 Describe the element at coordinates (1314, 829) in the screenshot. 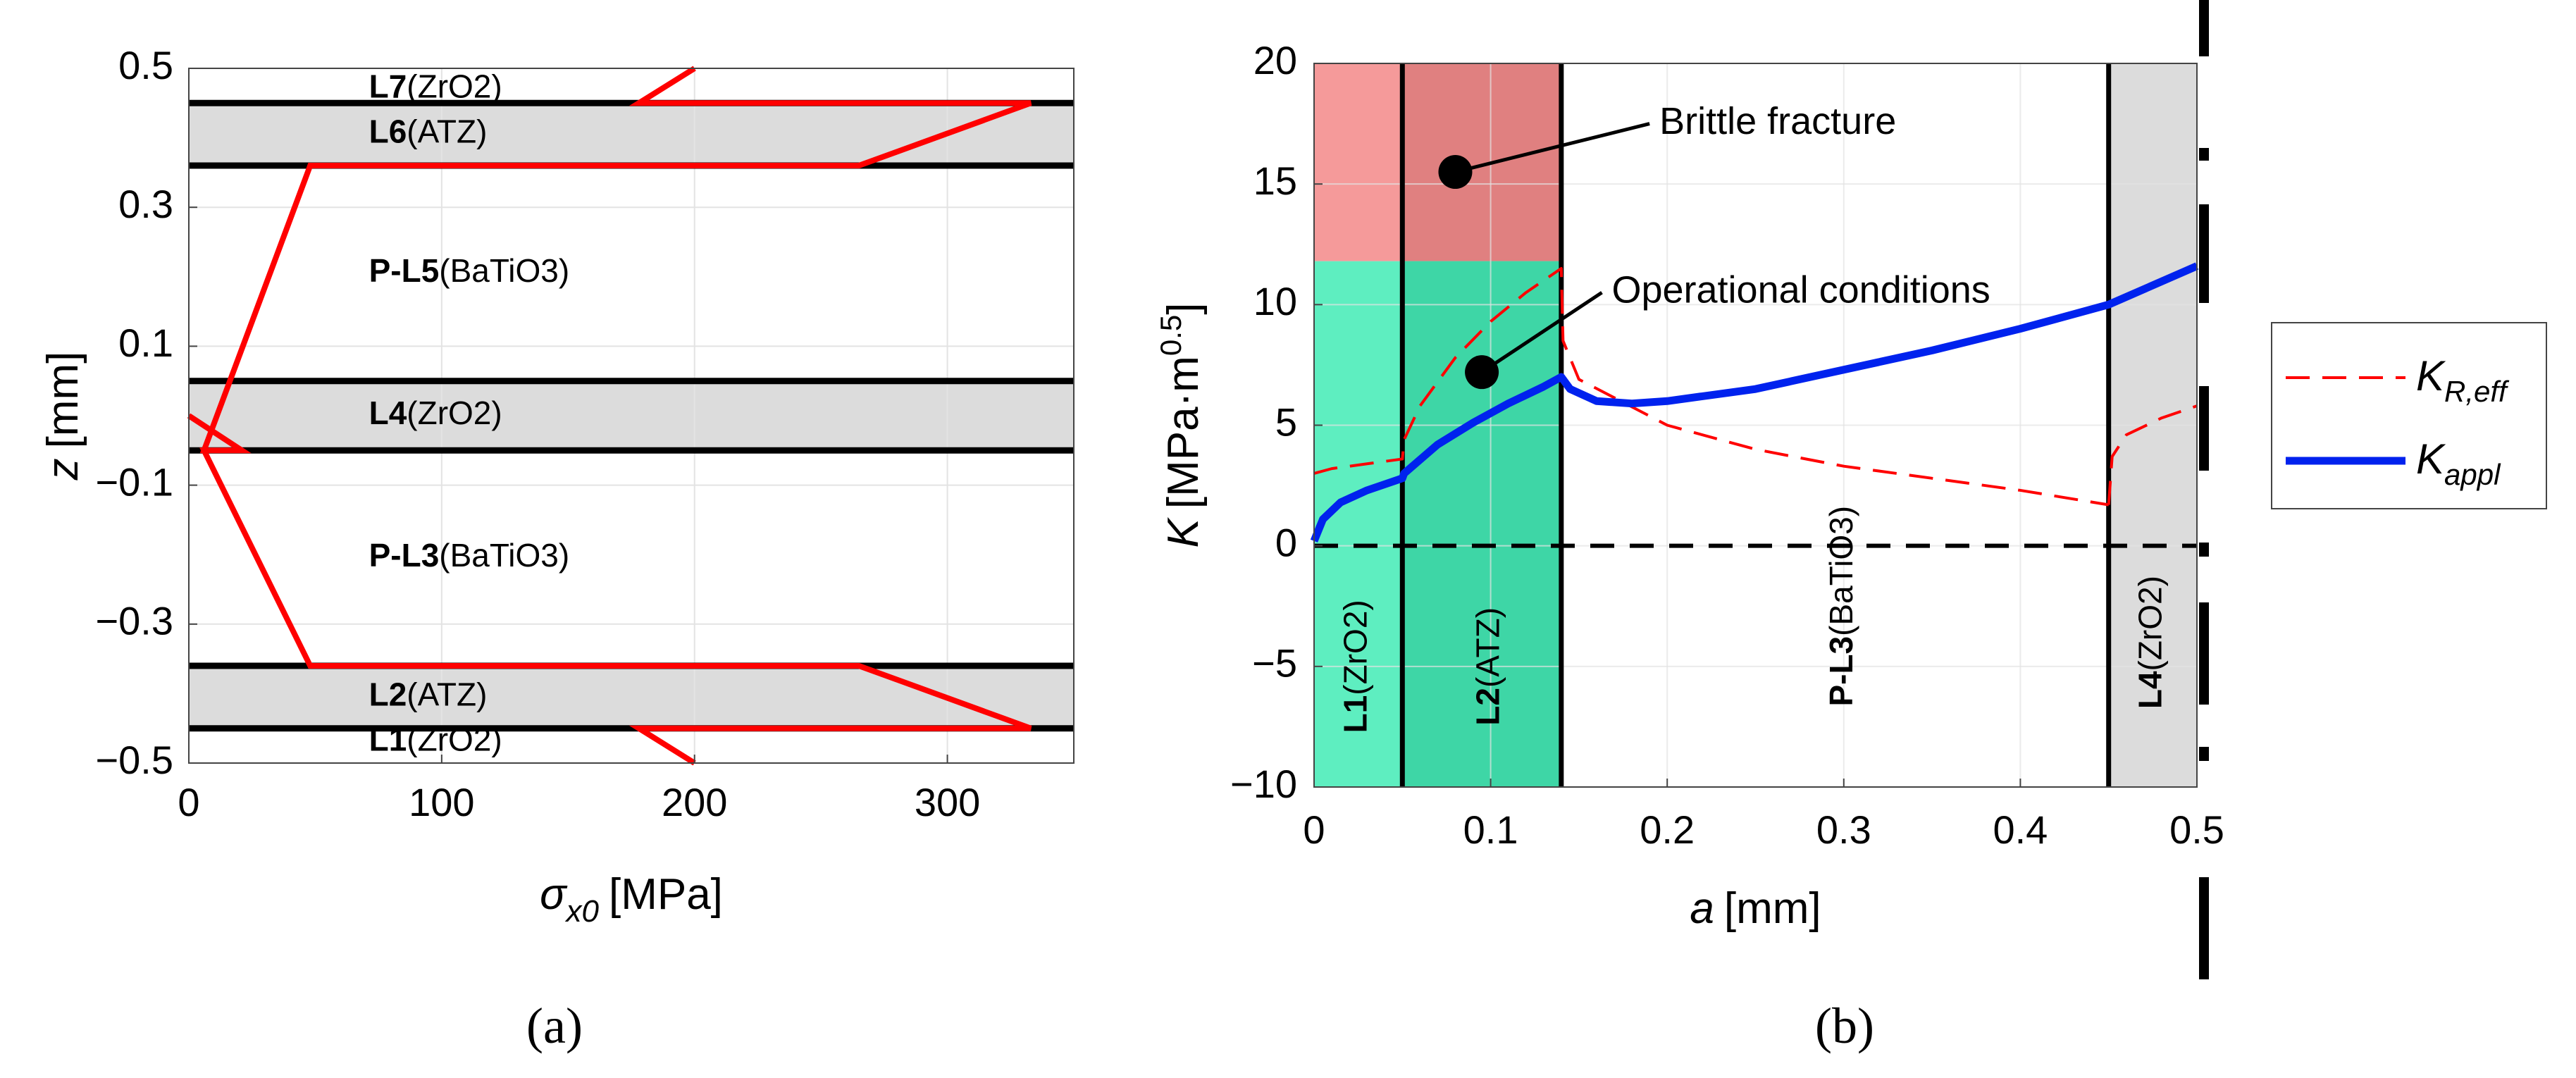

I see `panel-b-x-tick-label-0: 0` at that location.